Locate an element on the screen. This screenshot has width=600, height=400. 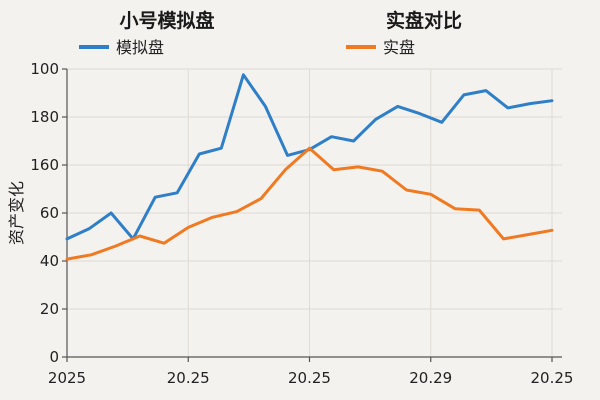
y-tick-label: 60 is located at coordinates (49, 213).